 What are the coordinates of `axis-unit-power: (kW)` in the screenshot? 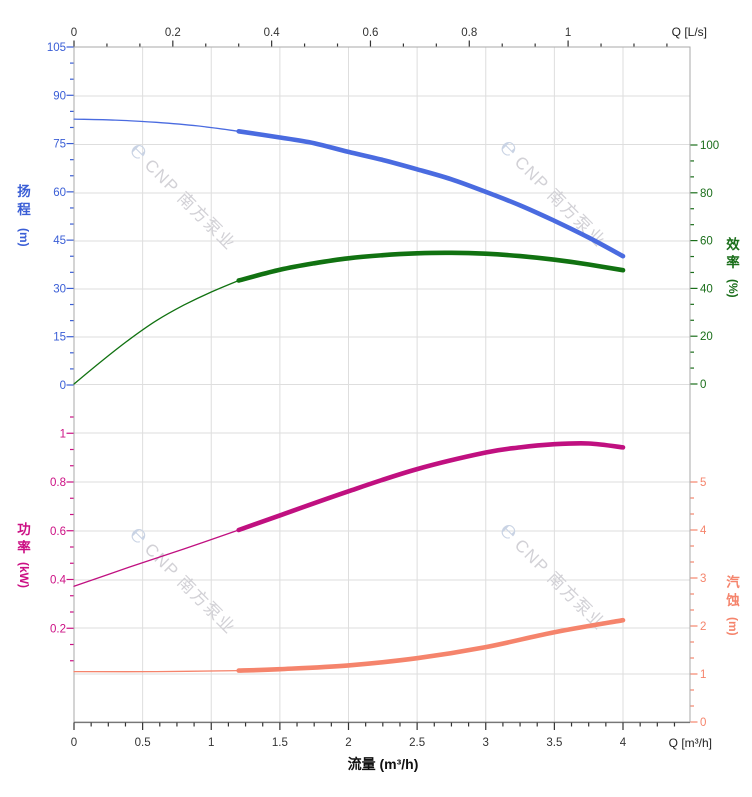 It's located at (24, 575).